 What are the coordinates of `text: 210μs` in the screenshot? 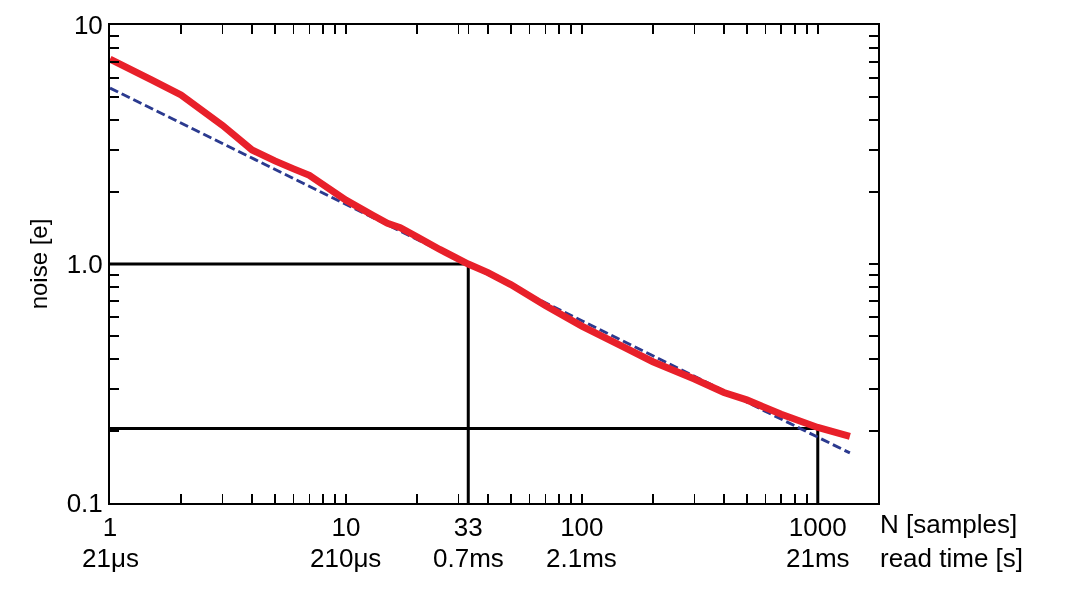 It's located at (346, 558).